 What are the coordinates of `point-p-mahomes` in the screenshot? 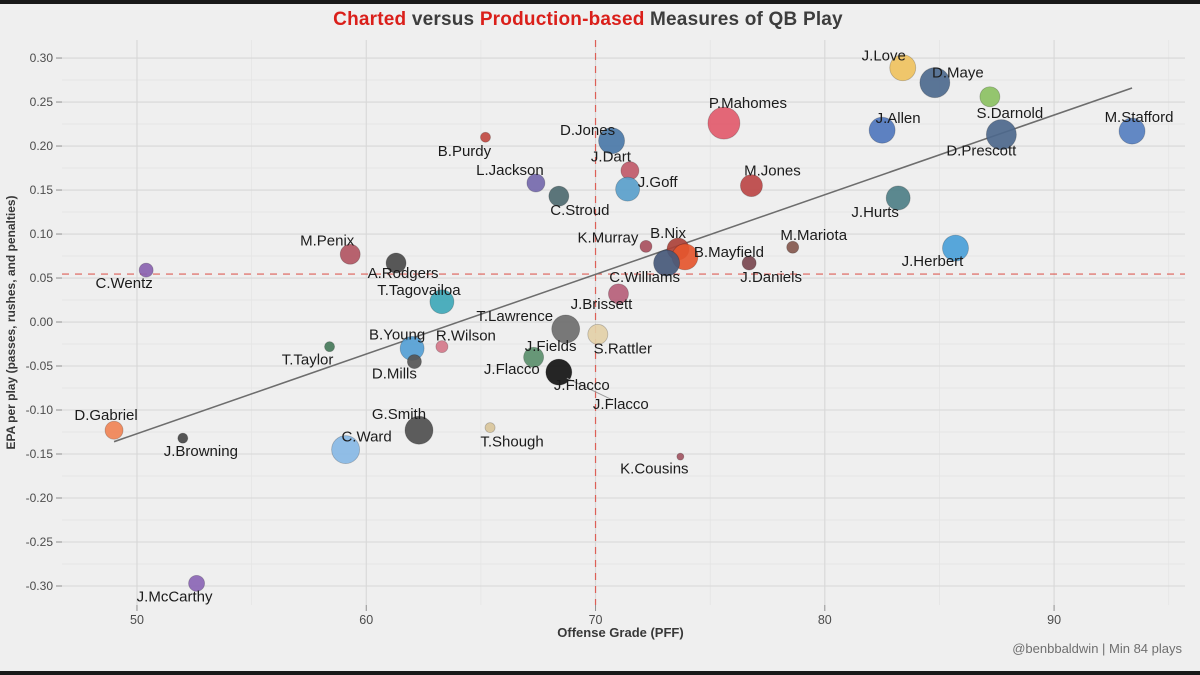 It's located at (724, 123).